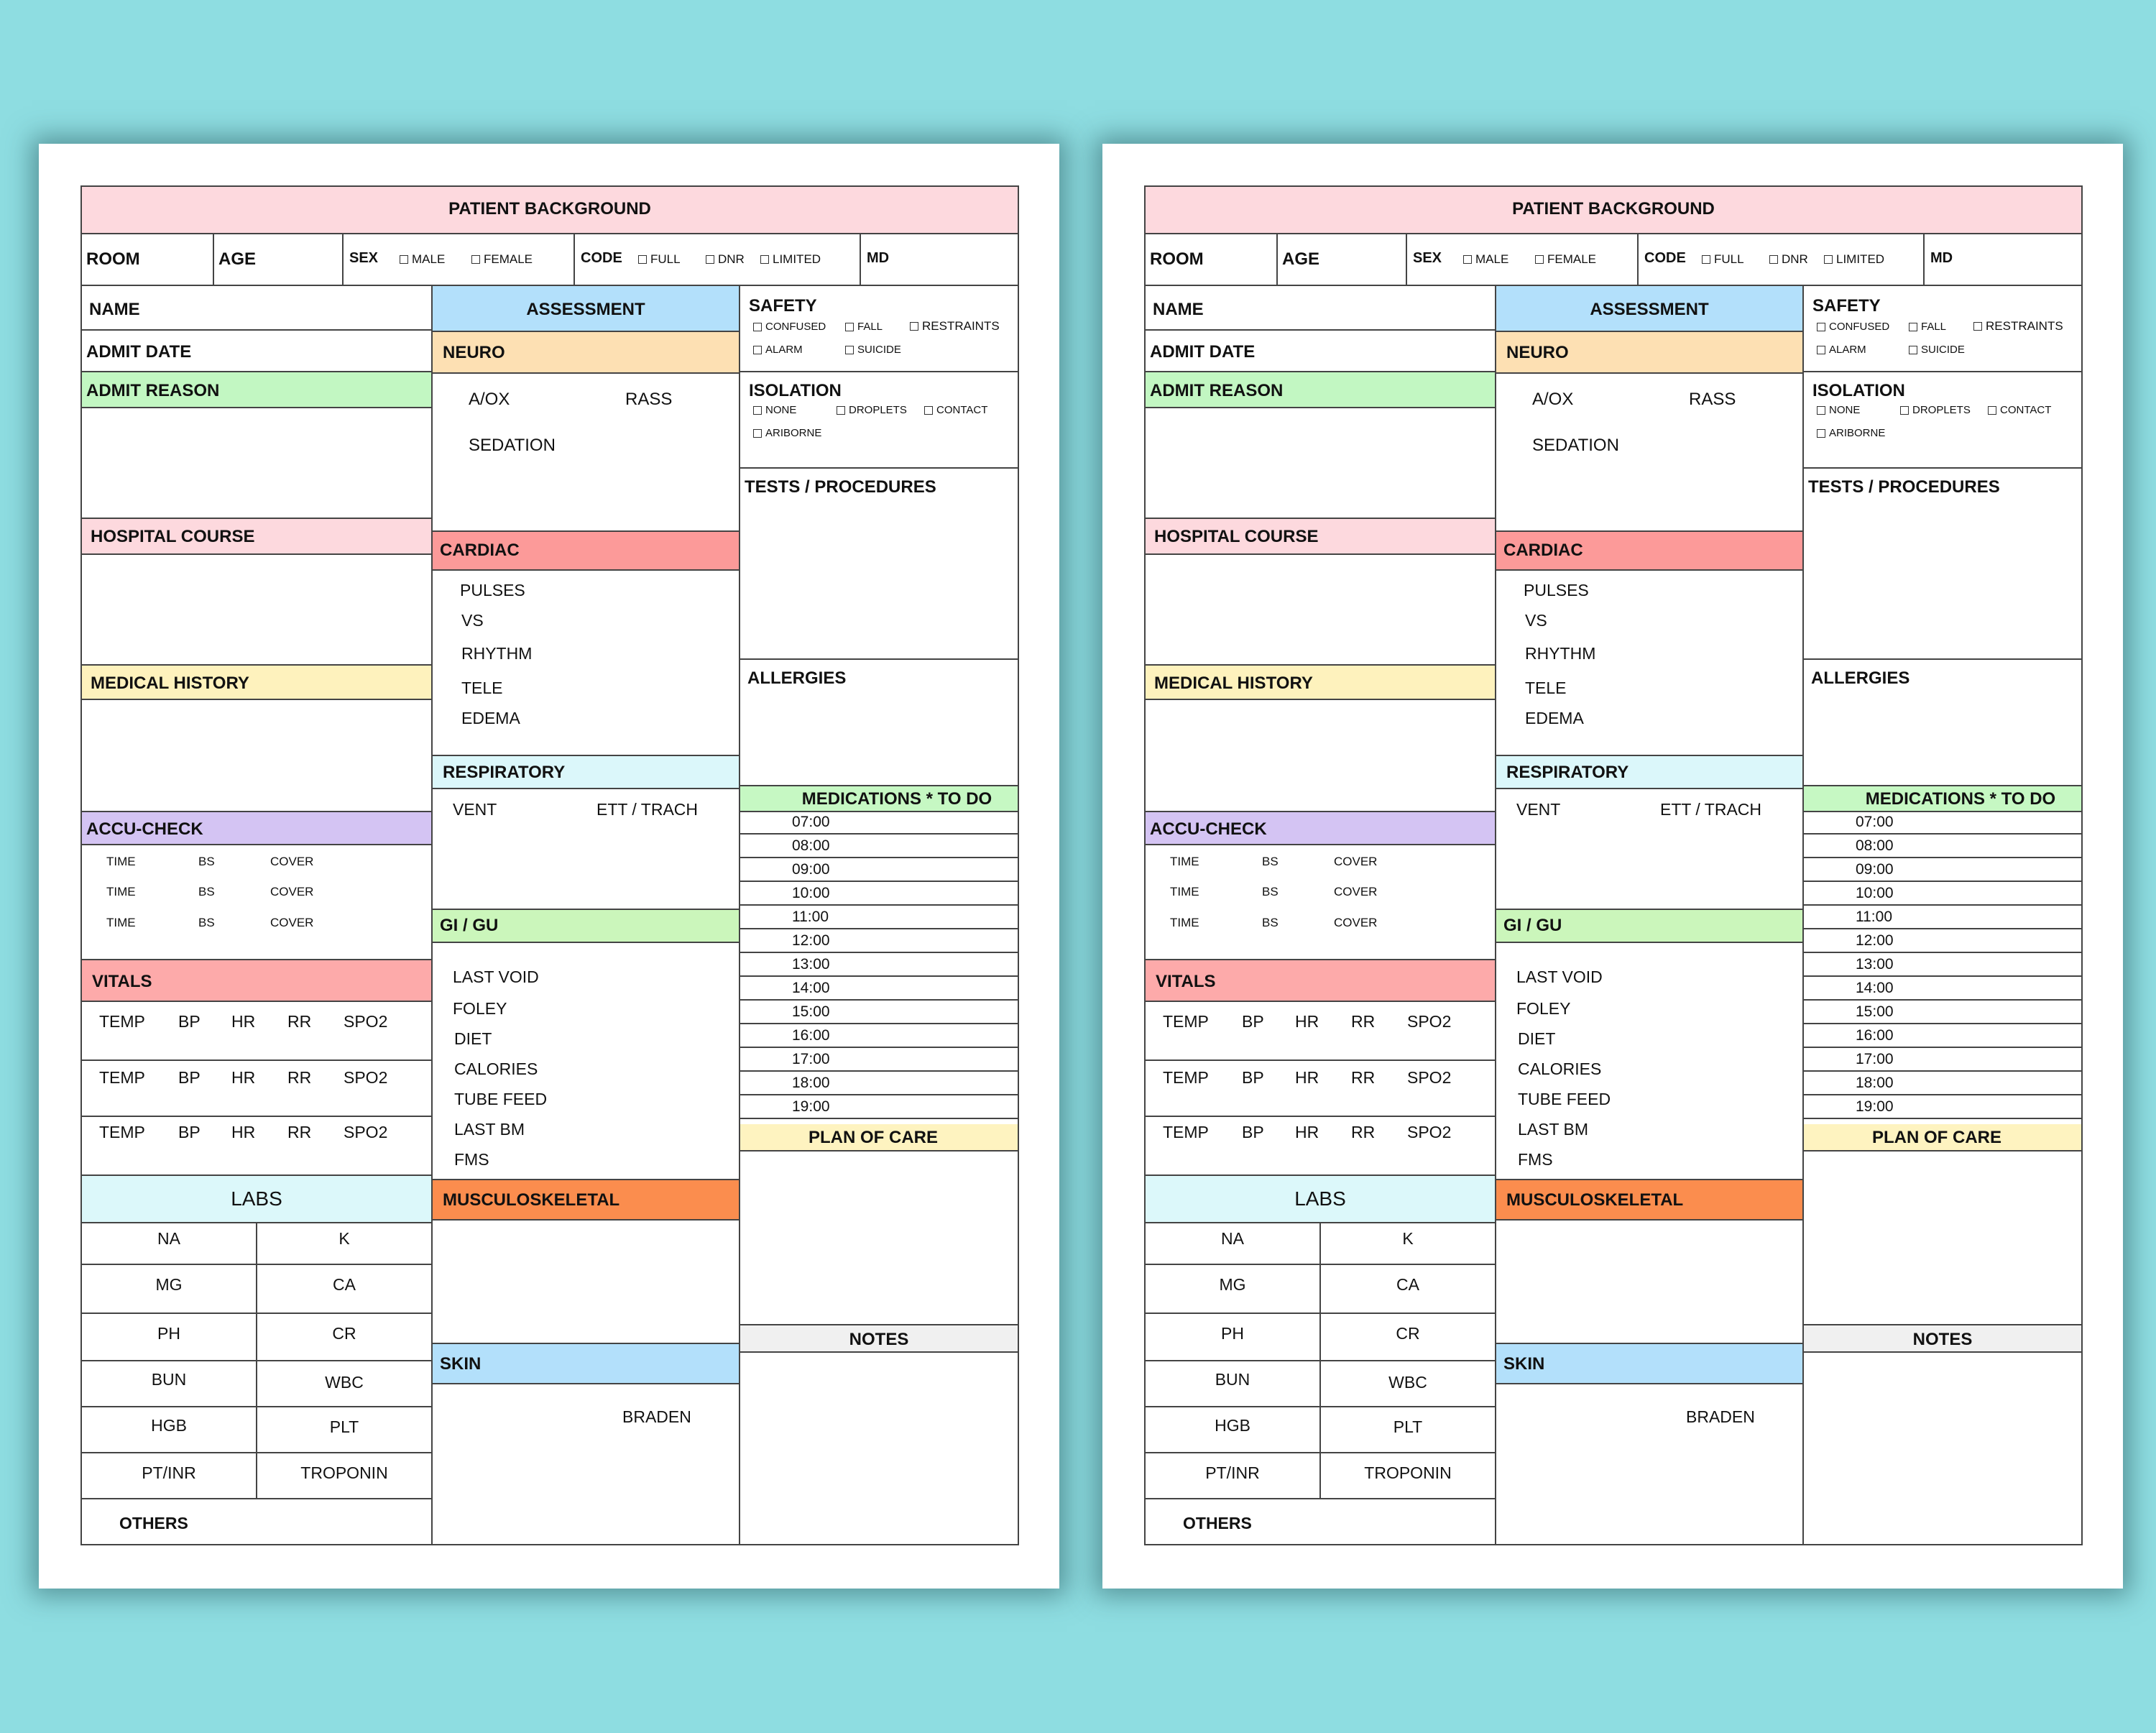 The image size is (2156, 1733). Describe the element at coordinates (1270, 922) in the screenshot. I see `accu-bs: BS` at that location.